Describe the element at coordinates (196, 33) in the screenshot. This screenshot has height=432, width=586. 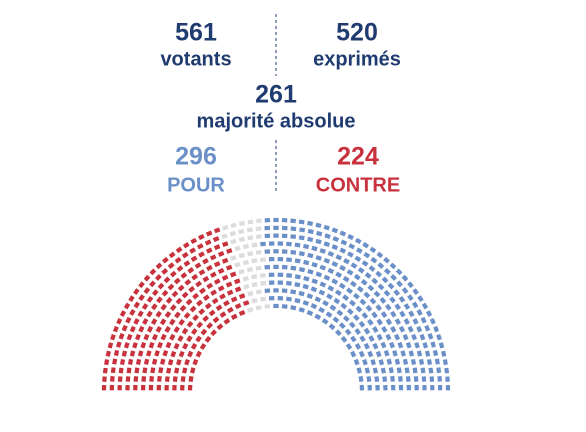
I see `stat-value: 561` at that location.